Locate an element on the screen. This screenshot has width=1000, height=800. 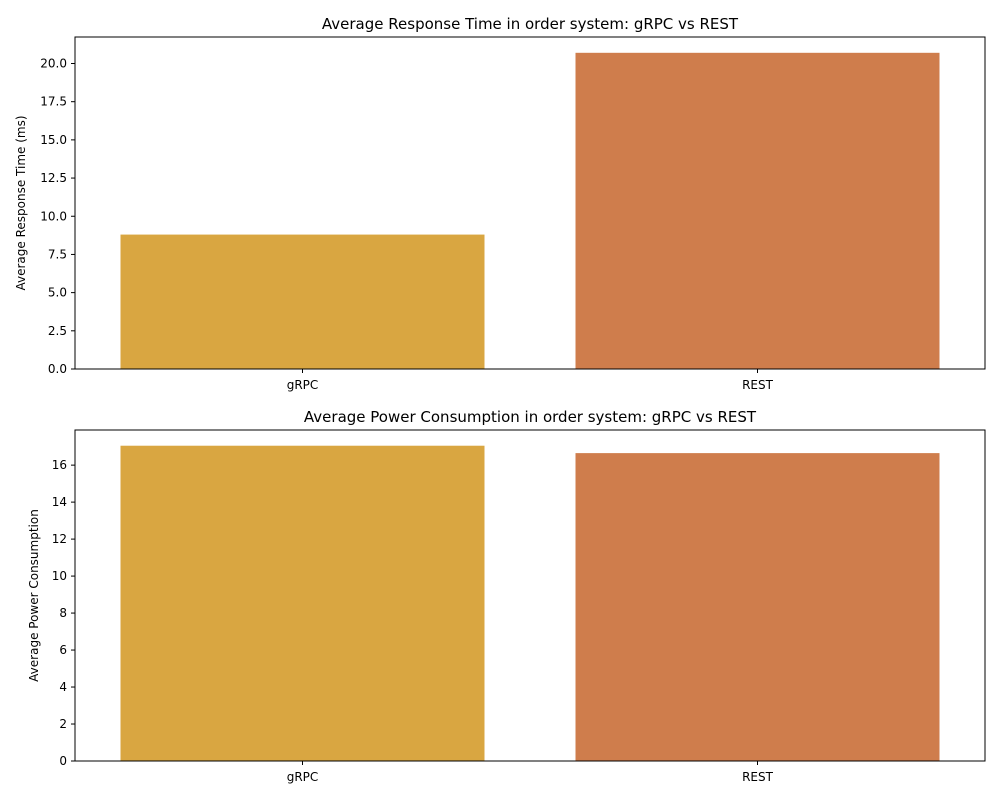
y-tick-label: 14 is located at coordinates (59, 502).